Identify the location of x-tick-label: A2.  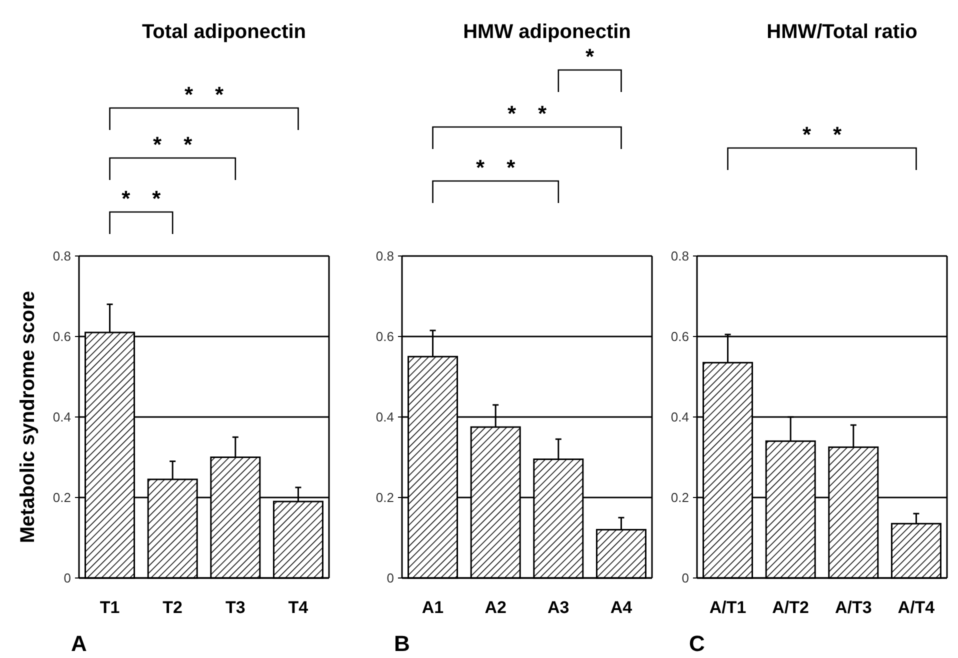
(495, 607).